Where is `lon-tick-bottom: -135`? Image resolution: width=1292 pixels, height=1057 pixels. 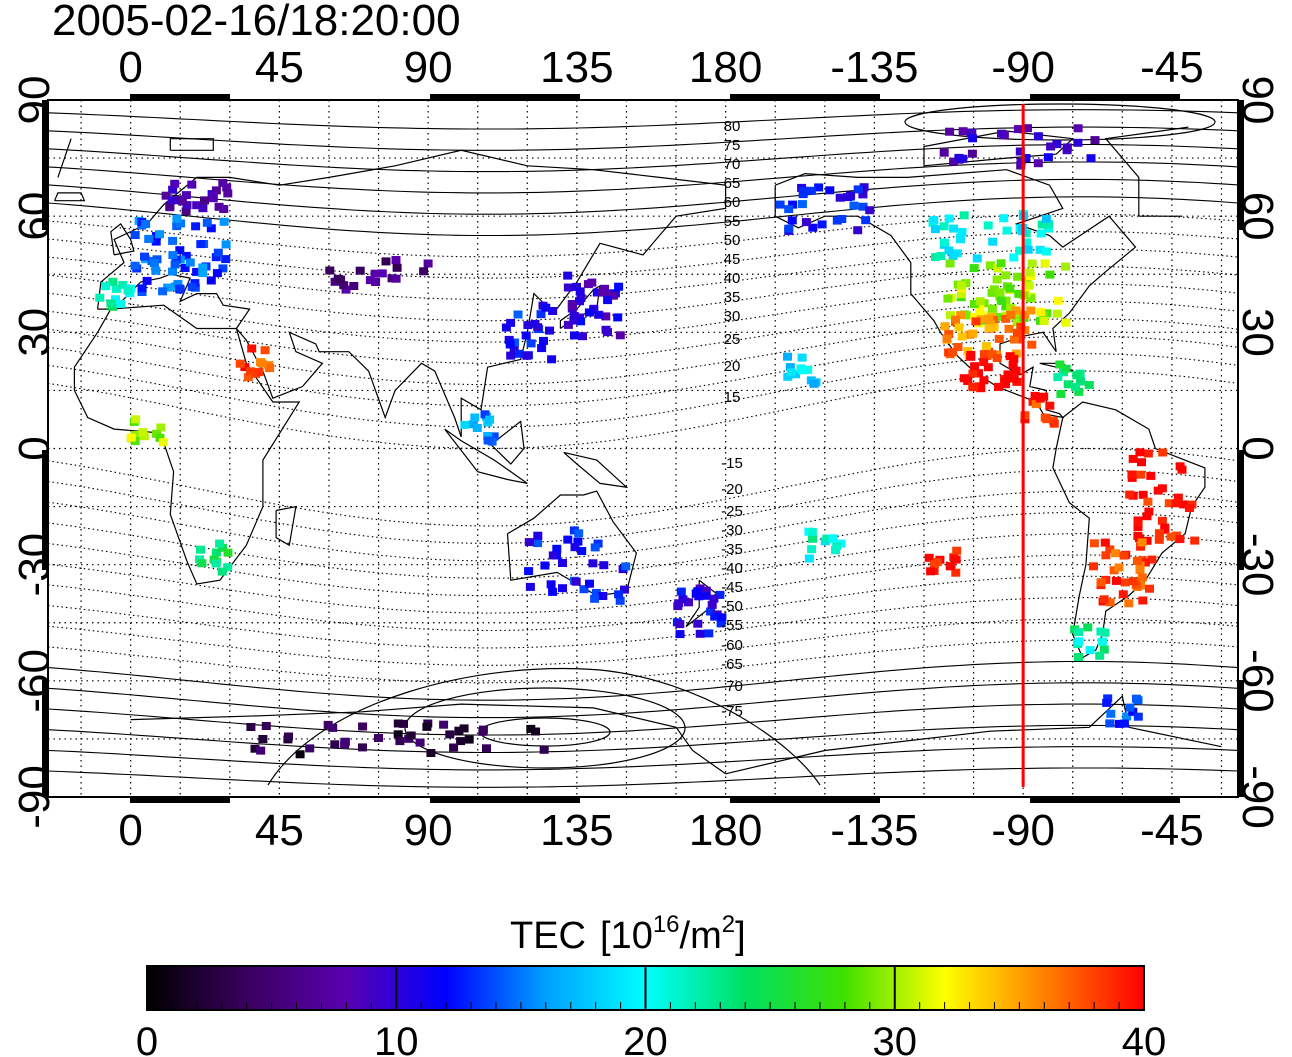 lon-tick-bottom: -135 is located at coordinates (874, 830).